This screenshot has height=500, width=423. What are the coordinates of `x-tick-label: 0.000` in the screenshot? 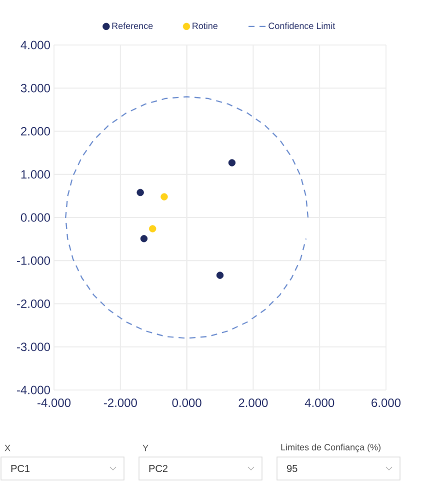 It's located at (187, 403).